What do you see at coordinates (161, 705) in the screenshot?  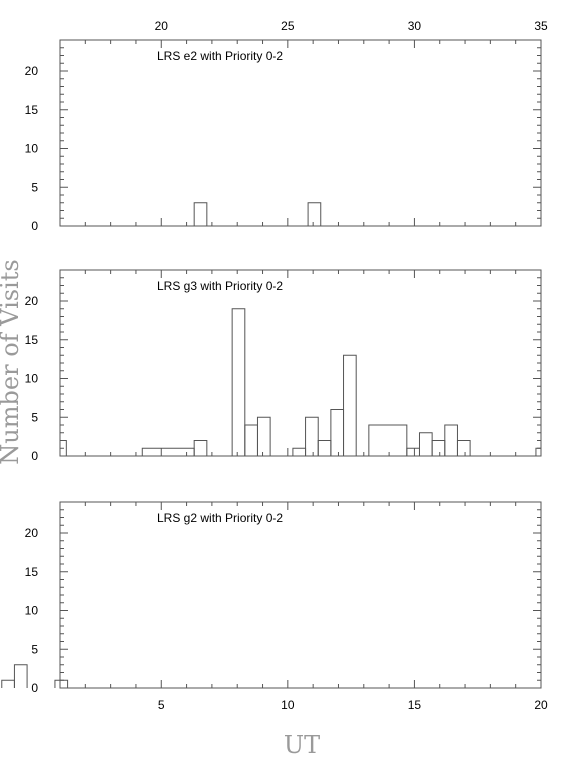 I see `bottom-x-tick-label: 5` at bounding box center [161, 705].